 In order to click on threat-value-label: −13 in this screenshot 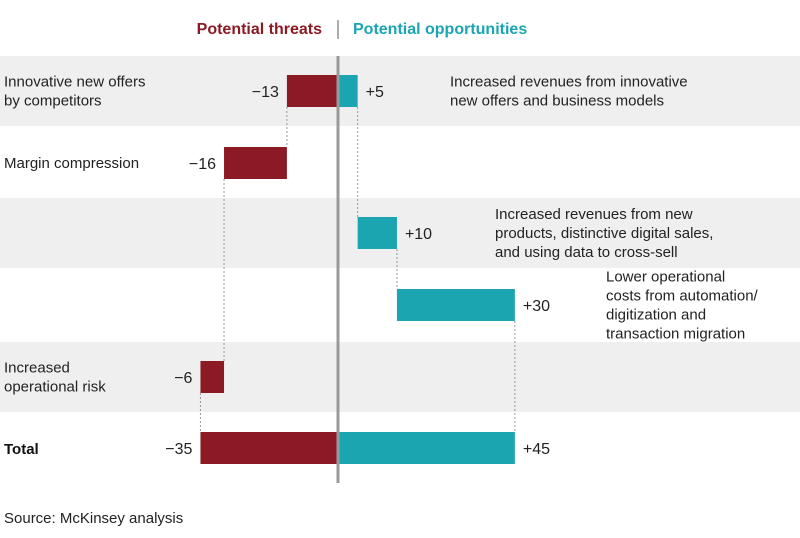, I will do `click(265, 92)`.